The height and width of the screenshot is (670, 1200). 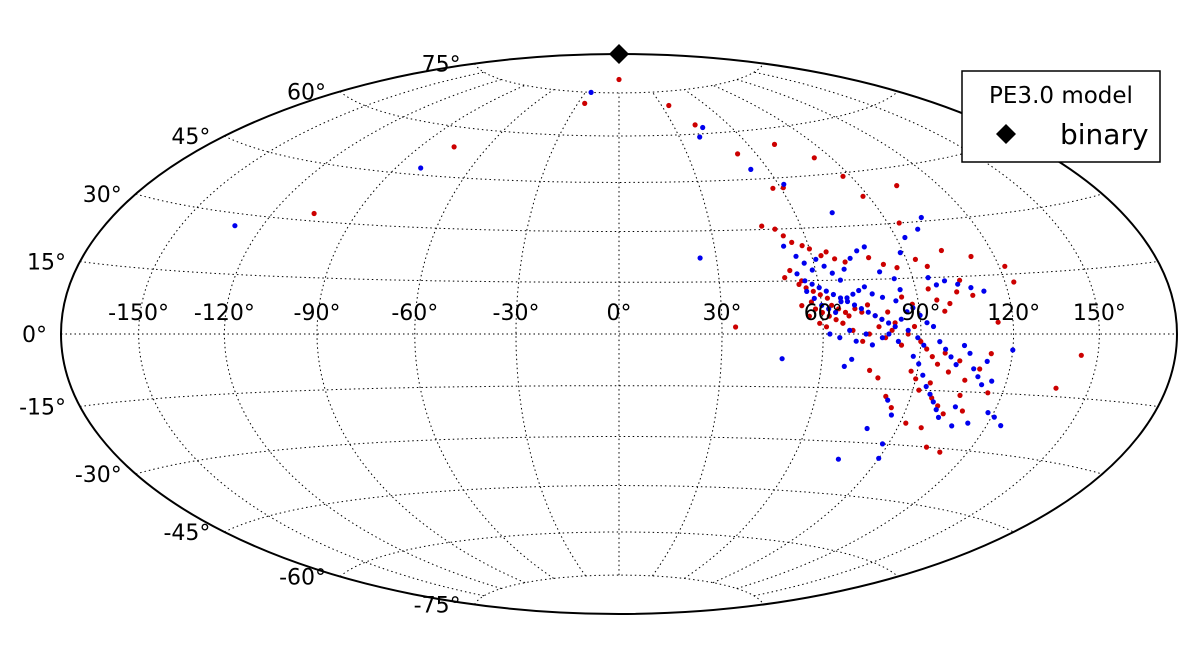 What do you see at coordinates (1006, 134) in the screenshot?
I see `legend-diamond-marker` at bounding box center [1006, 134].